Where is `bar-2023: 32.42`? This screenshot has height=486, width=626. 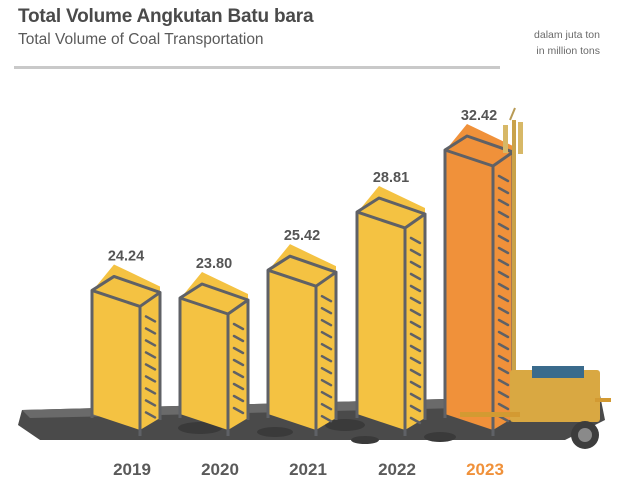
bar-2023: 32.42 is located at coordinates (479, 272).